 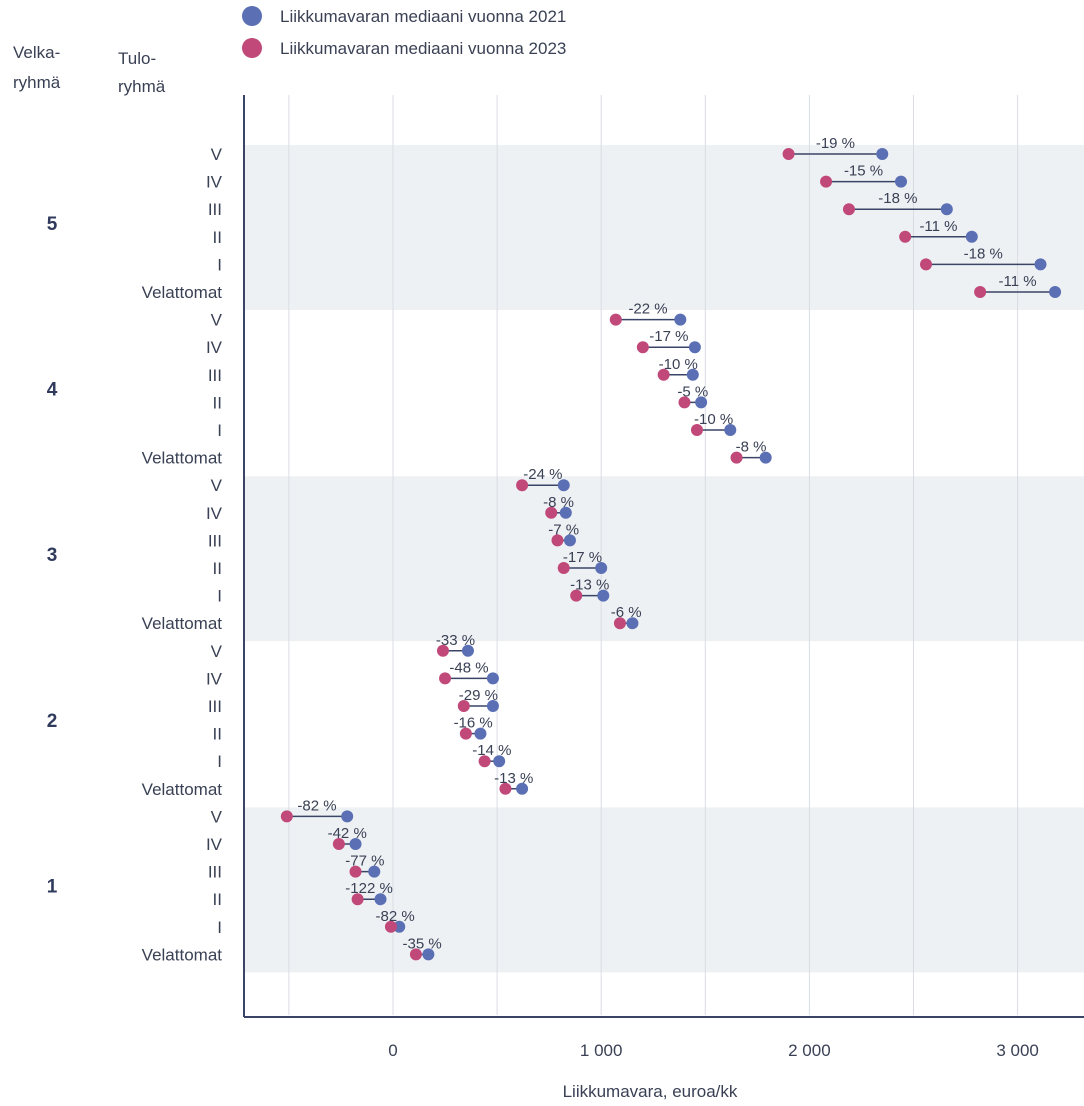 I want to click on change-label: -77 %, so click(x=364, y=861).